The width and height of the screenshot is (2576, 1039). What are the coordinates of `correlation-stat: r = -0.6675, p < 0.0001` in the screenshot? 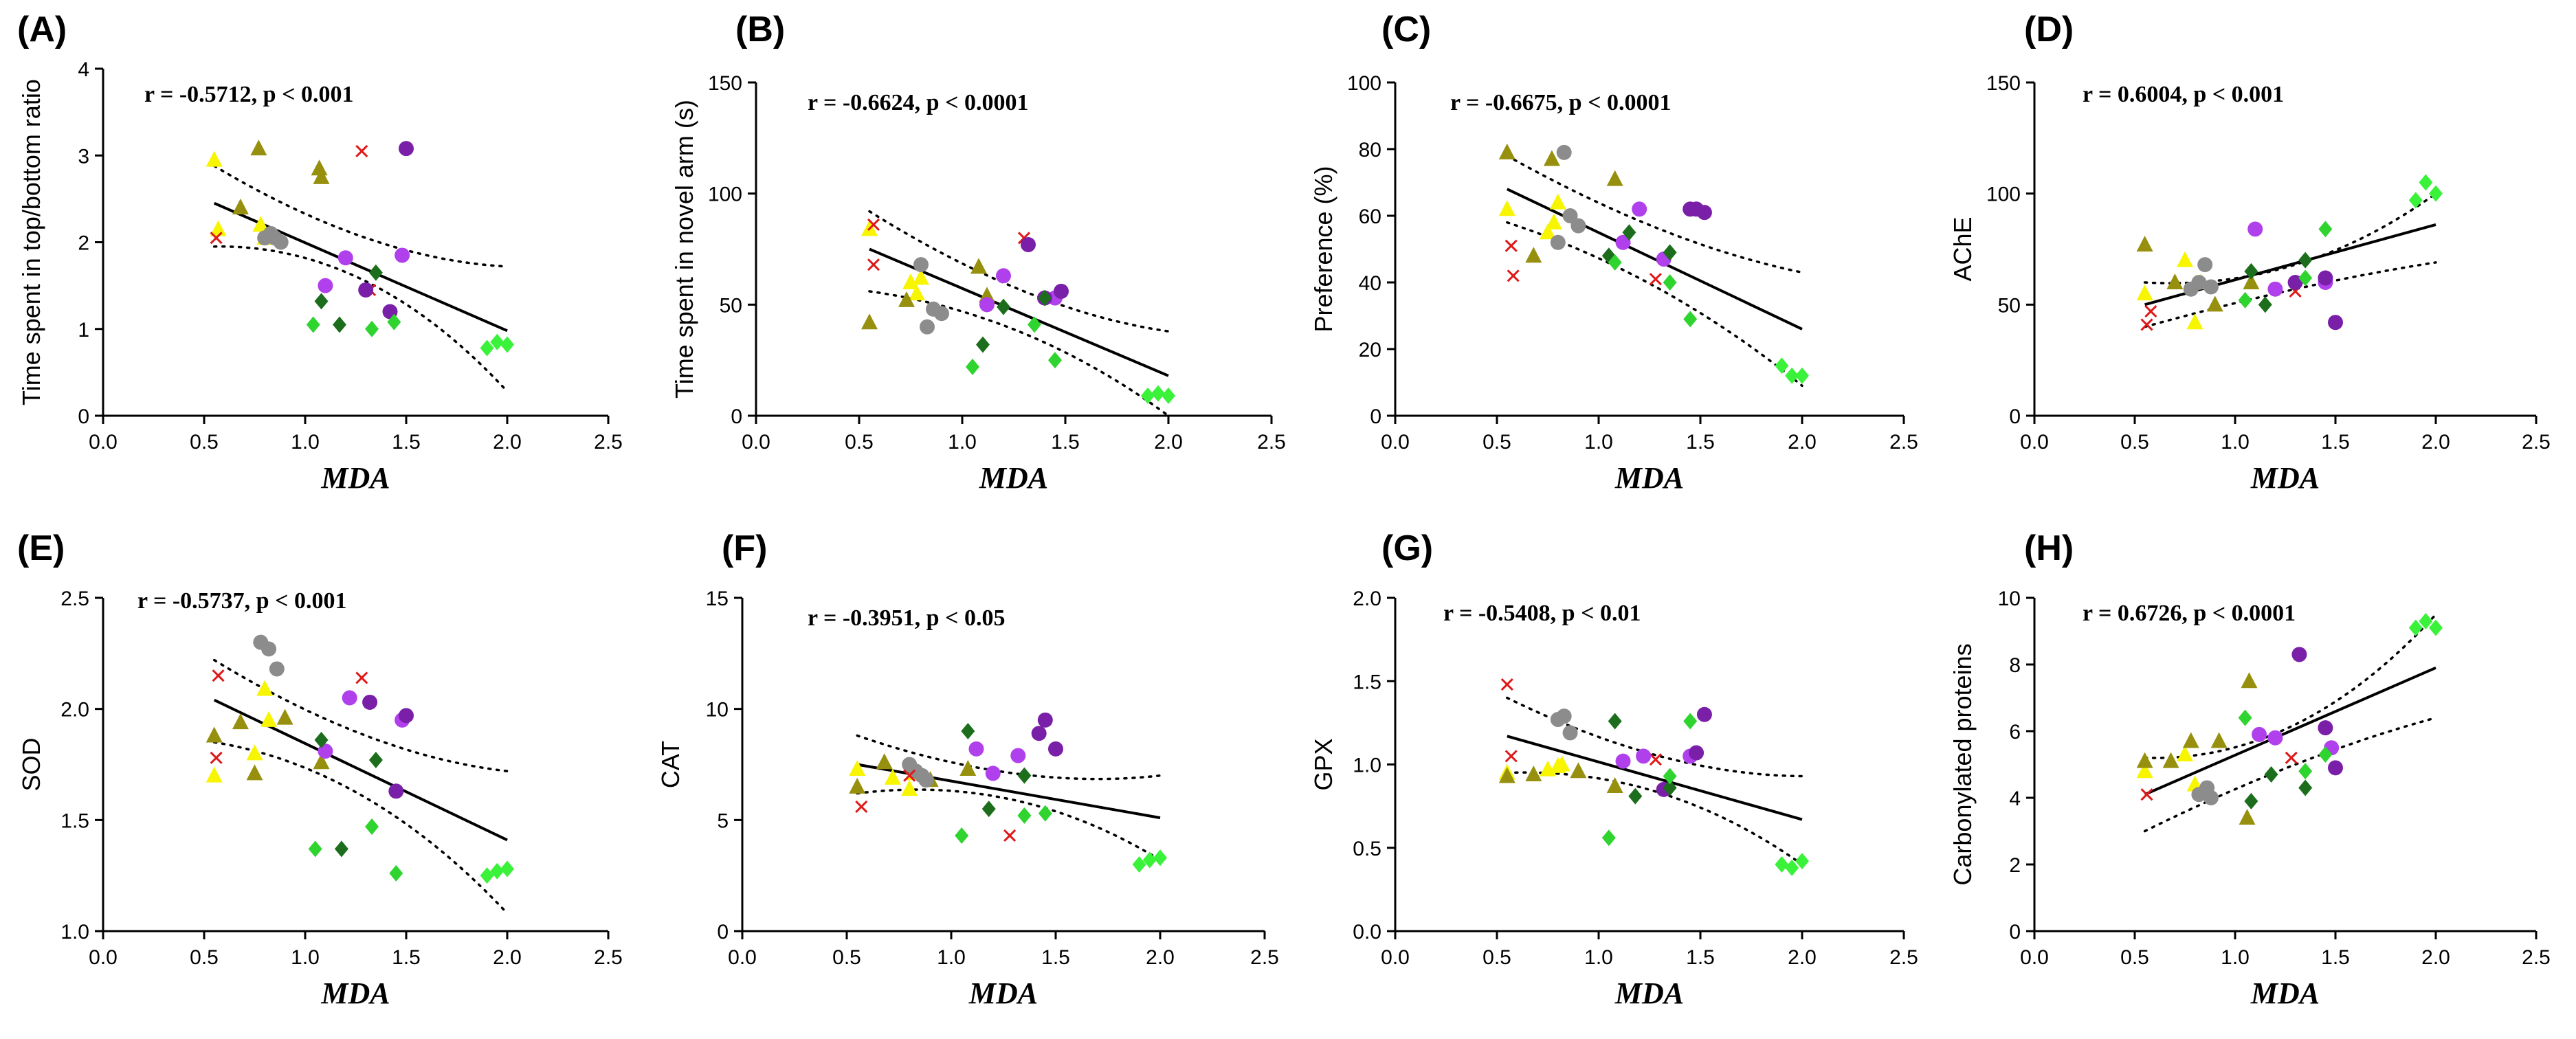 It's located at (1560, 102).